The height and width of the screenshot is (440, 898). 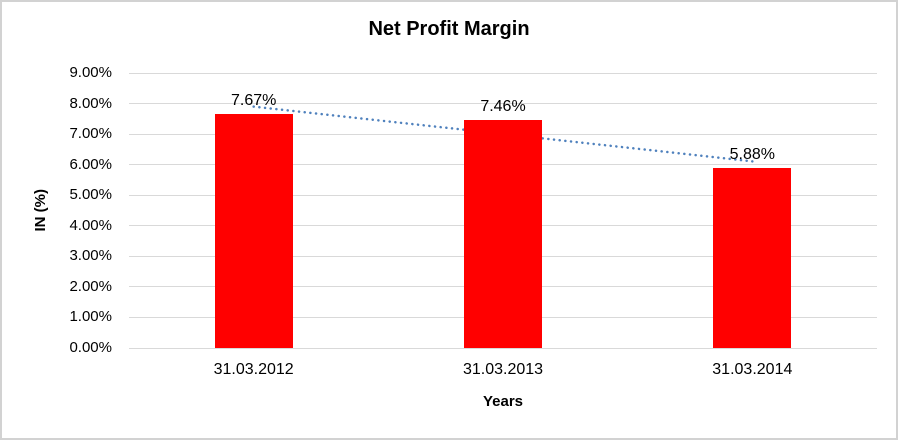 I want to click on x-axis-title: Years, so click(x=503, y=401).